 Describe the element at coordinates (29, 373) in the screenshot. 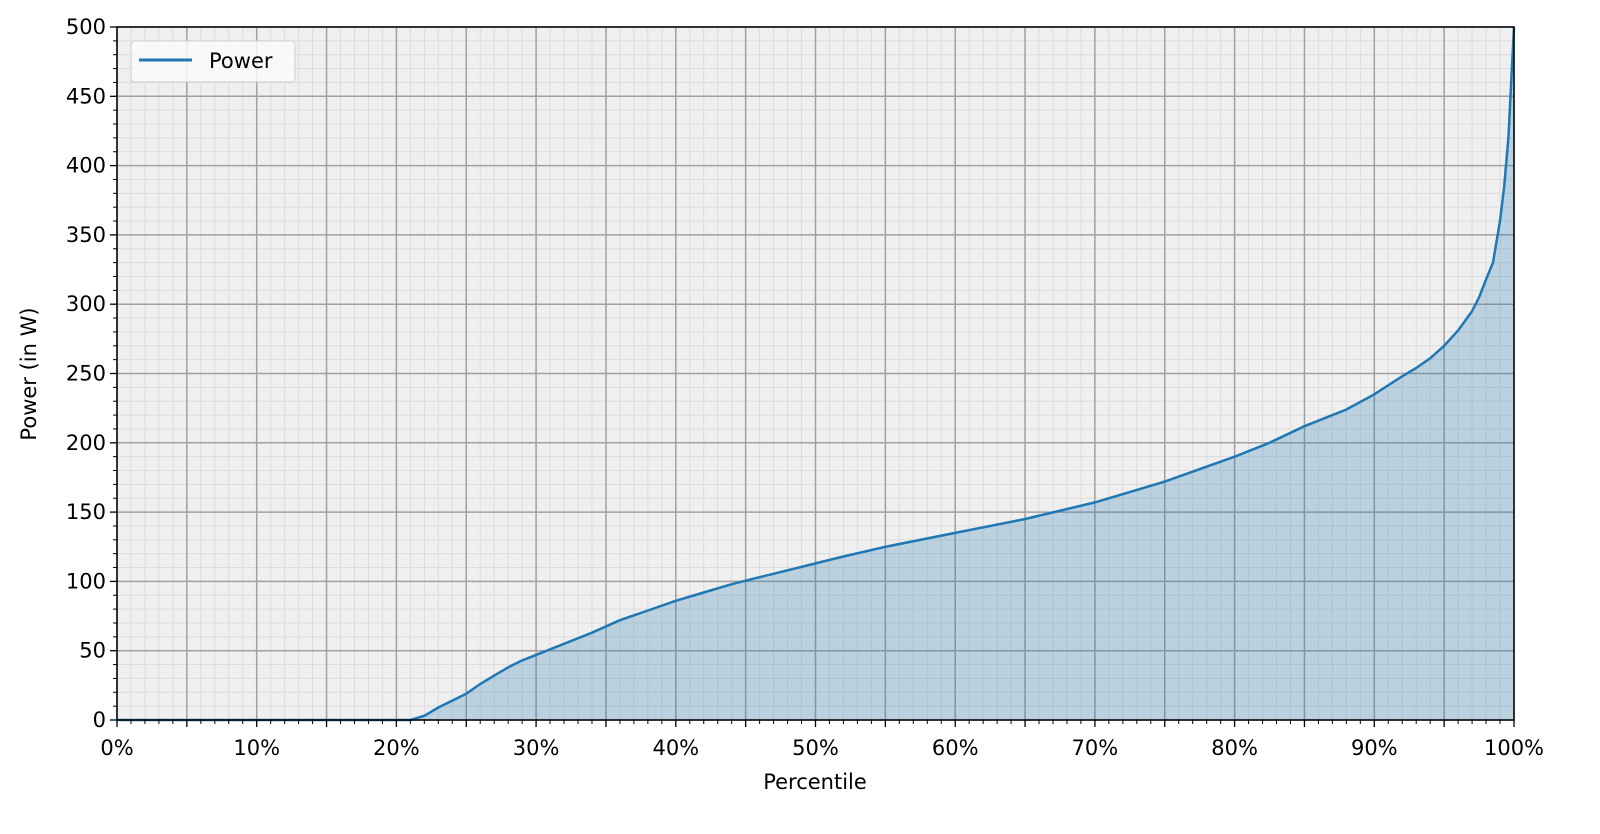

I see `y-axis-label: Power (in W)` at that location.